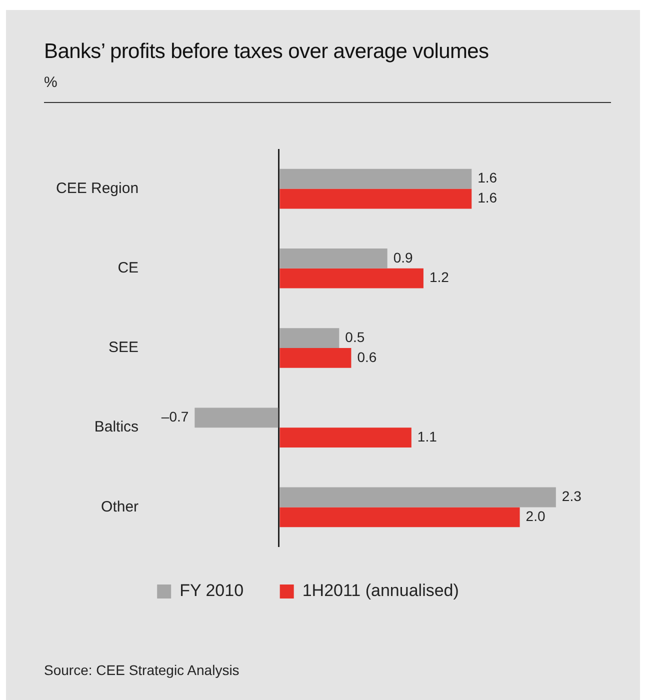 The image size is (646, 700). Describe the element at coordinates (572, 496) in the screenshot. I see `data-label: 2.3` at that location.